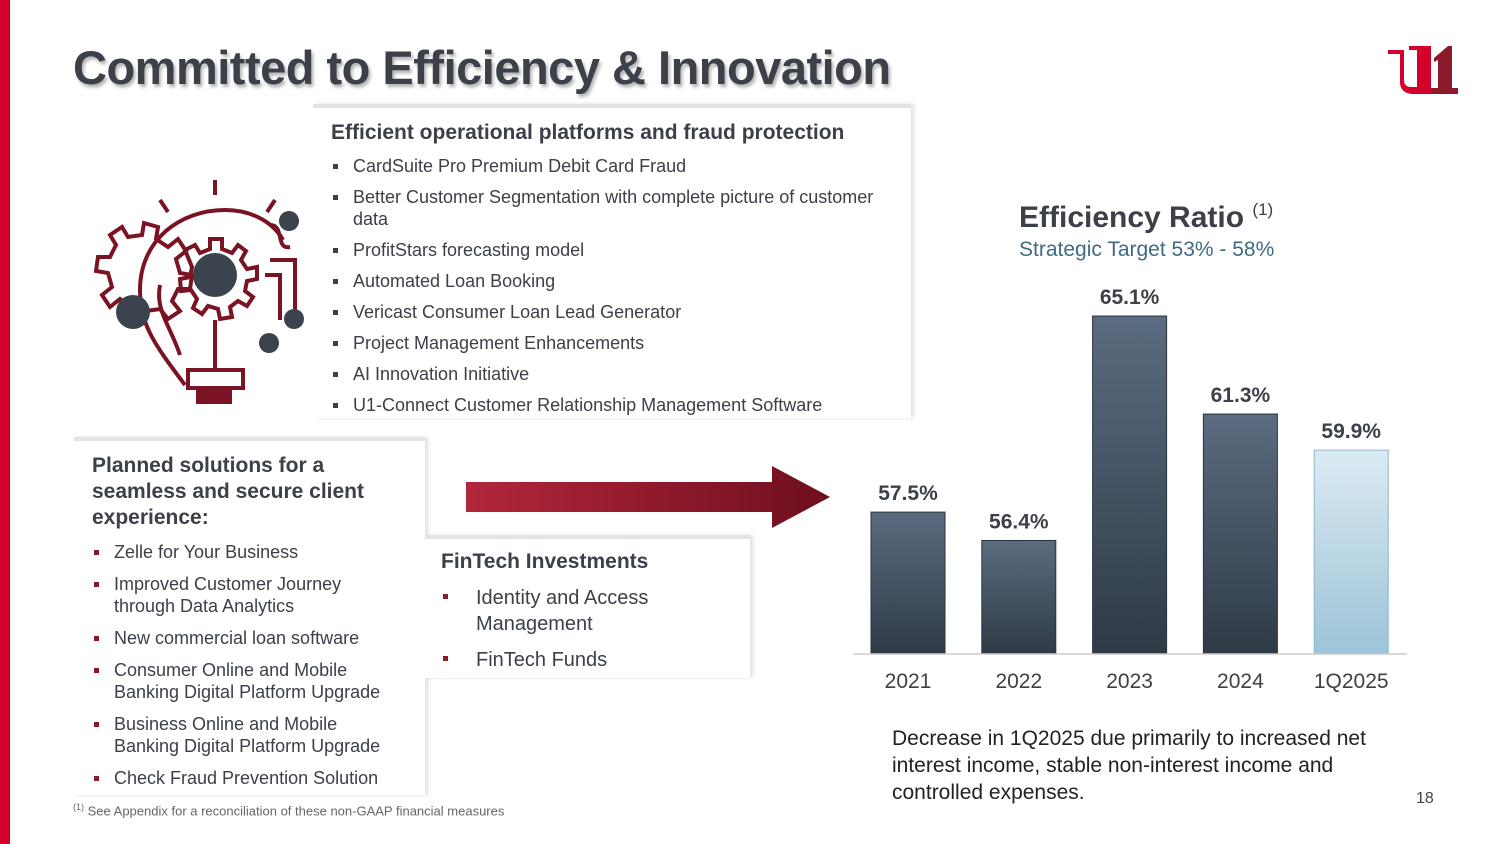 This screenshot has width=1500, height=844. Describe the element at coordinates (5, 422) in the screenshot. I see `accent-strip` at that location.